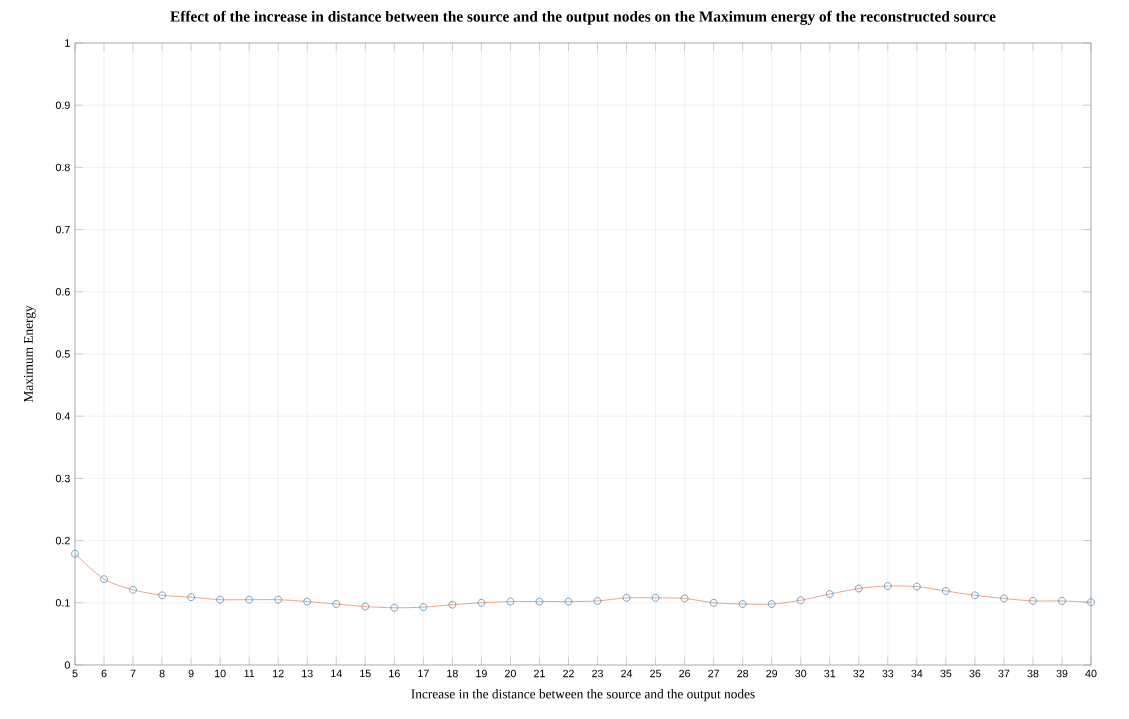 This screenshot has height=719, width=1129. What do you see at coordinates (917, 673) in the screenshot?
I see `x-tick-label: 34` at bounding box center [917, 673].